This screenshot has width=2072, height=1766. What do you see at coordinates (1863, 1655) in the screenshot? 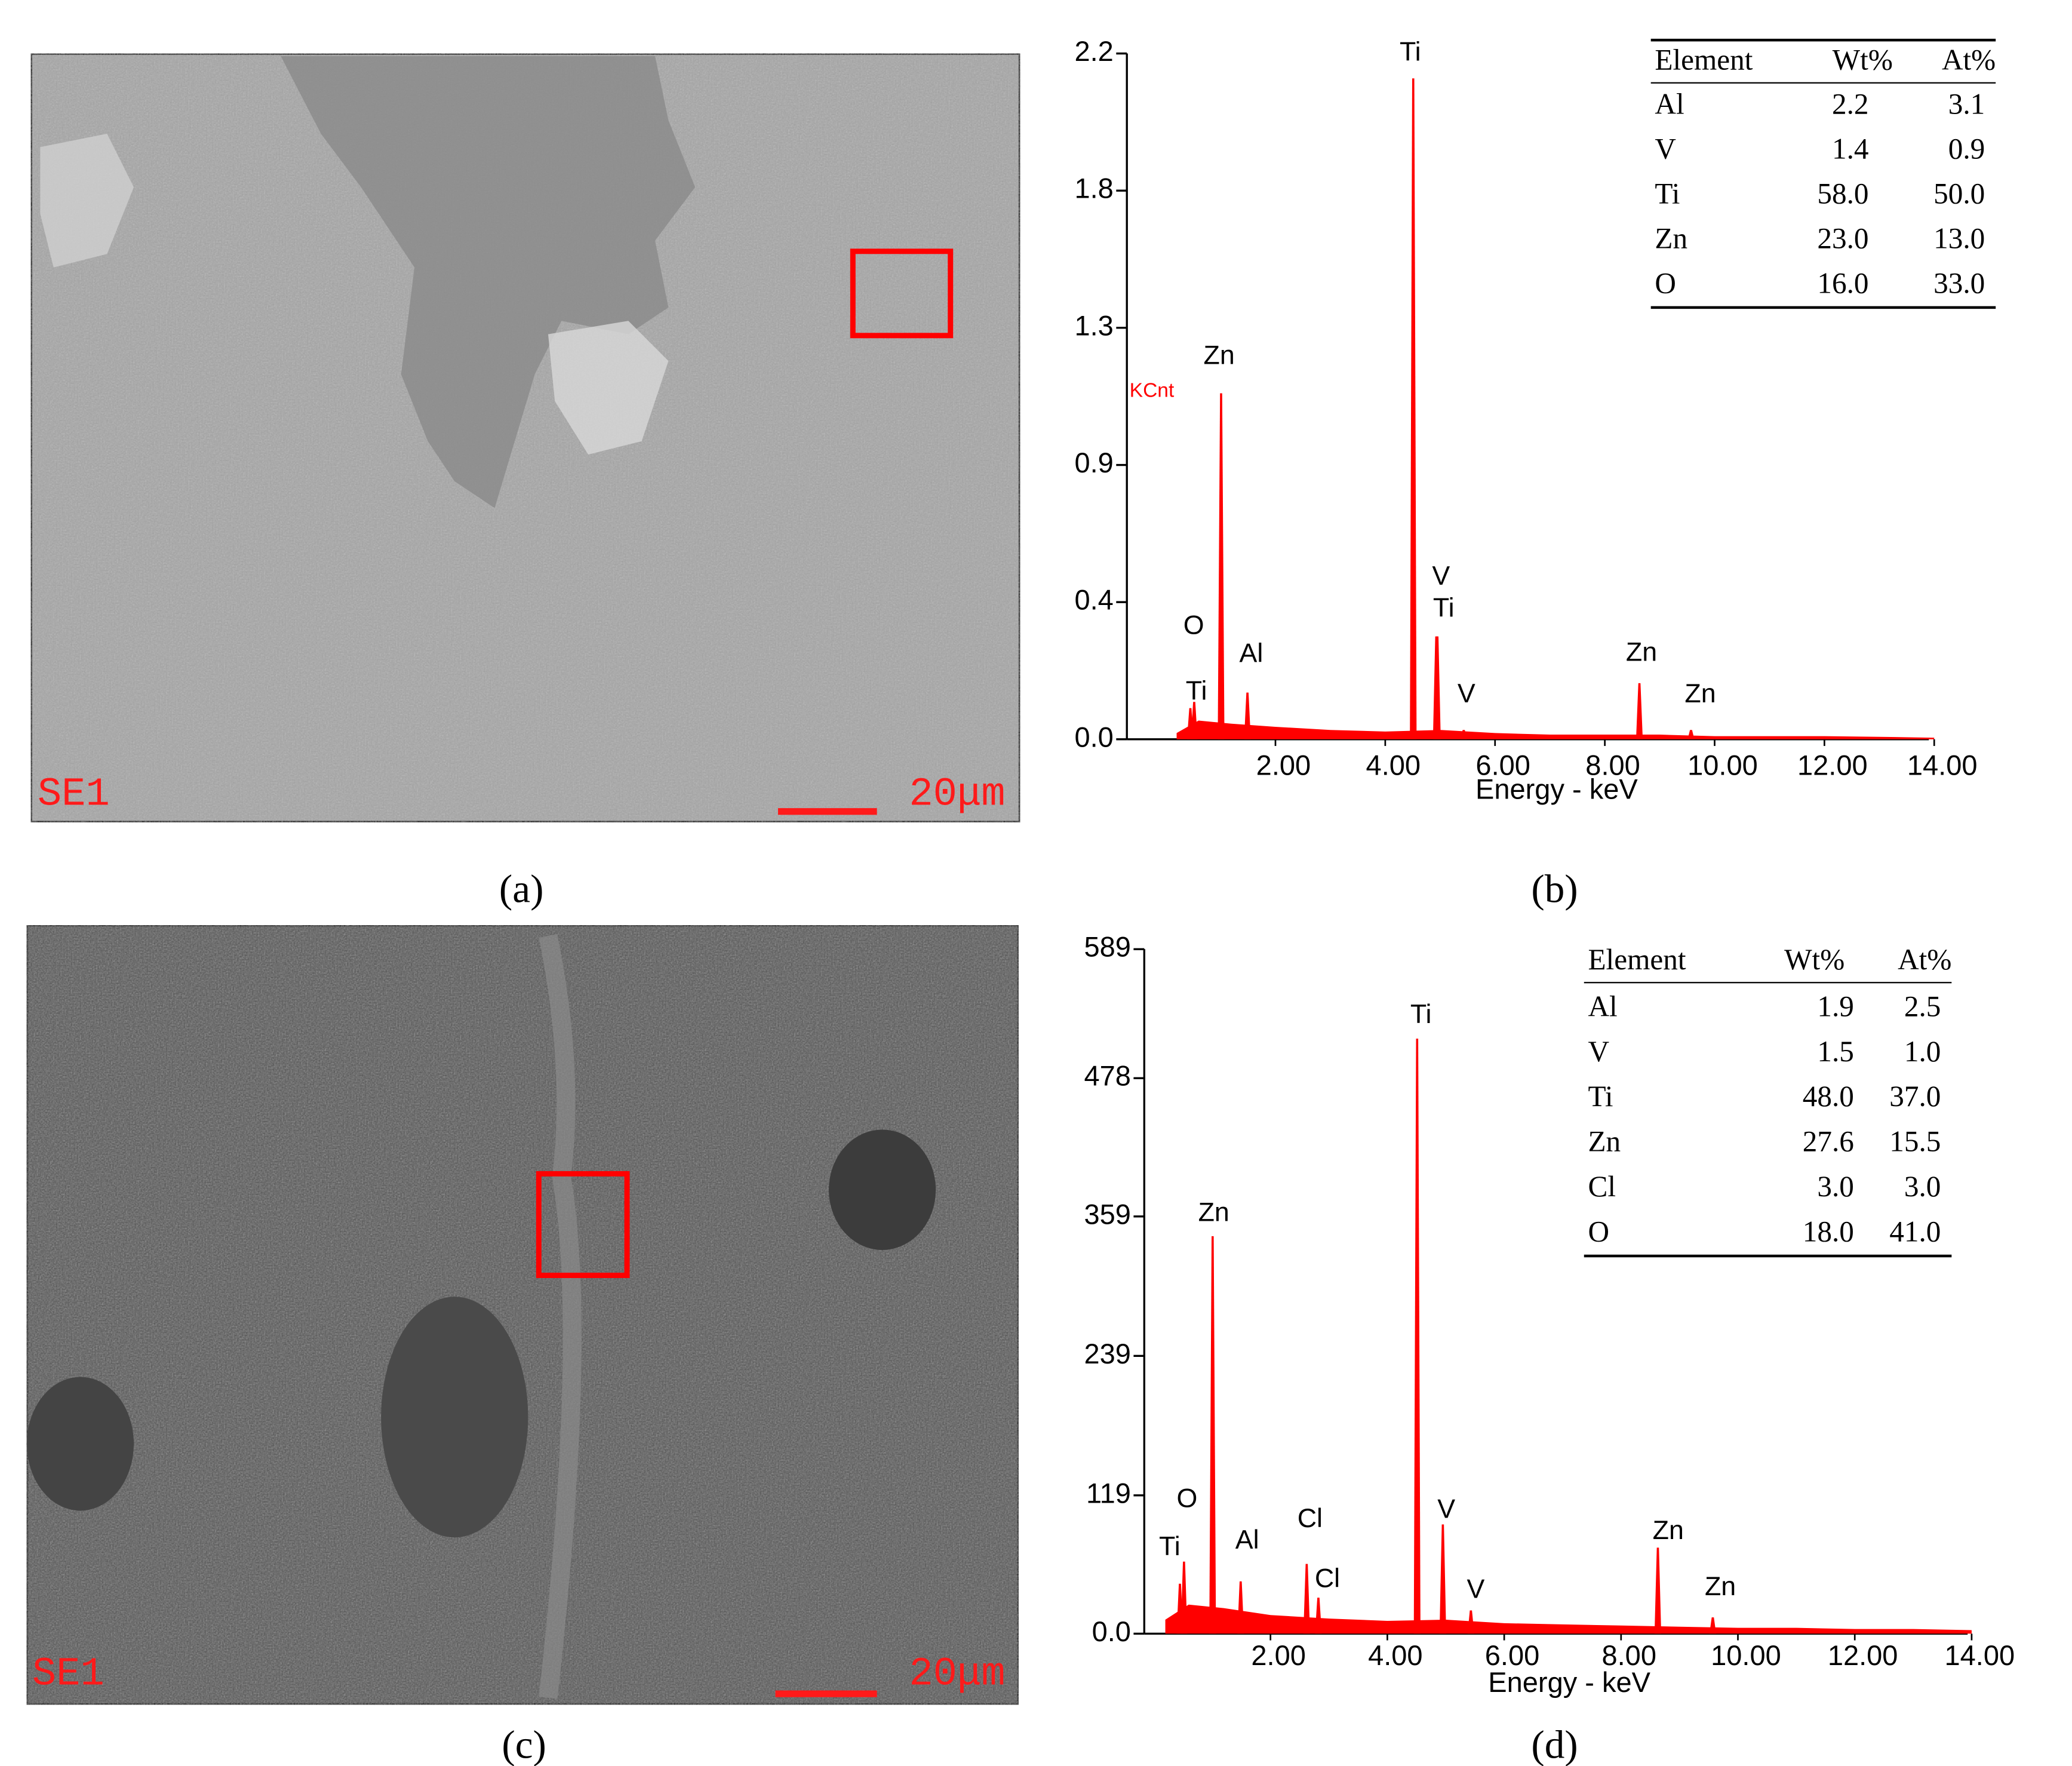
I see `x-tick-label: 12.00` at bounding box center [1863, 1655].